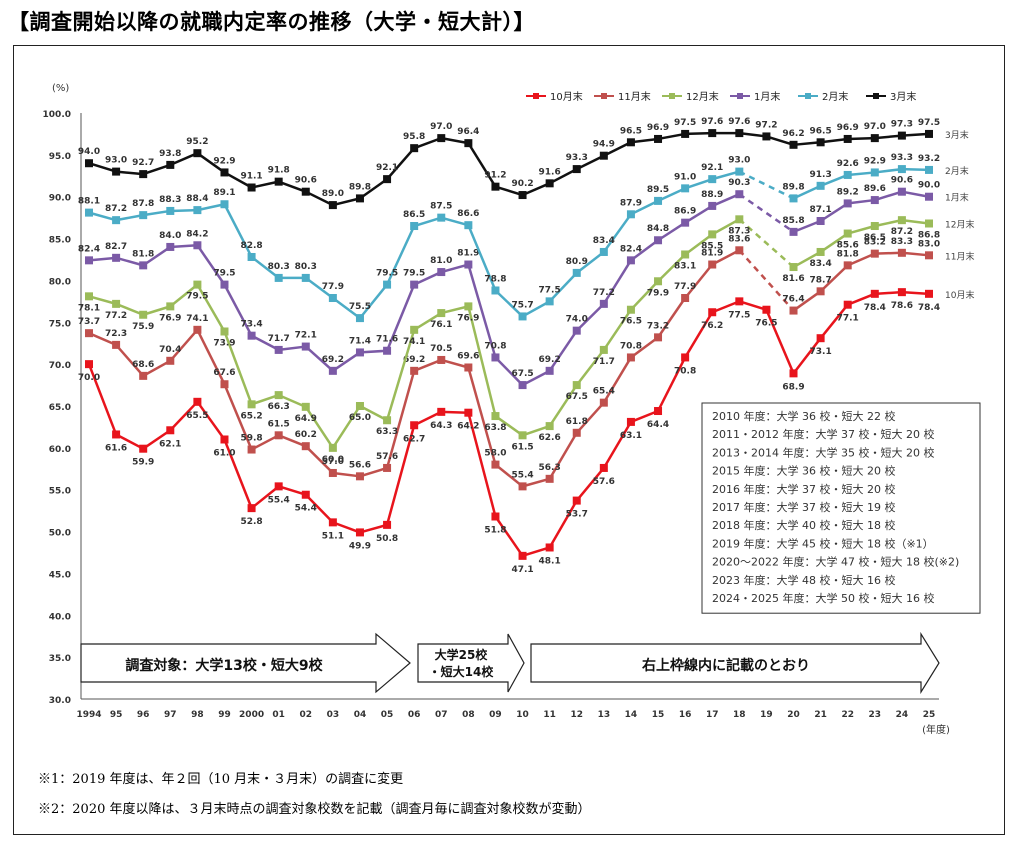 The width and height of the screenshot is (1018, 847). Describe the element at coordinates (279, 500) in the screenshot. I see `data-label: 55.4` at that location.